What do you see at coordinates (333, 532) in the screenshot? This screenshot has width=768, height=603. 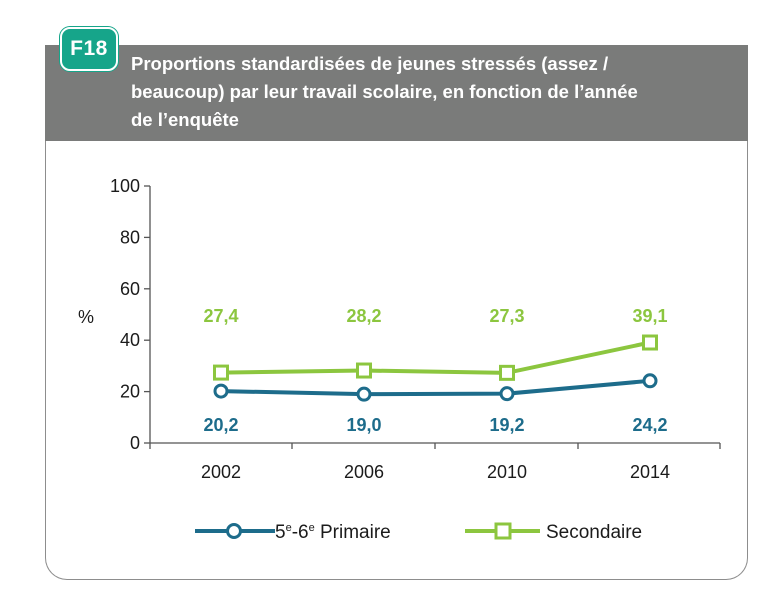 I see `legend-label-primaire: 5e-6e Primaire` at bounding box center [333, 532].